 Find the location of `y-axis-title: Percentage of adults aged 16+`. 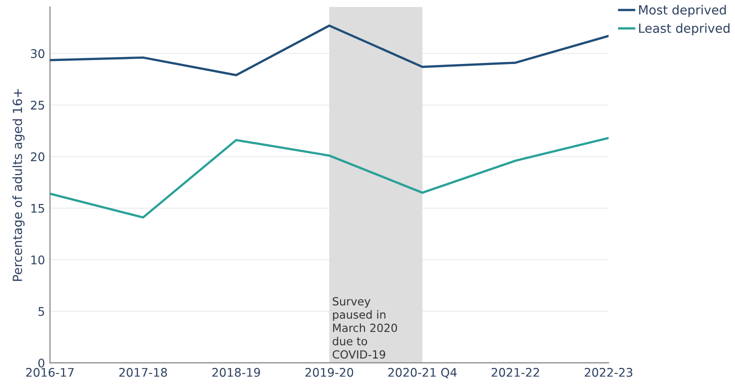

y-axis-title: Percentage of adults aged 16+ is located at coordinates (18, 185).